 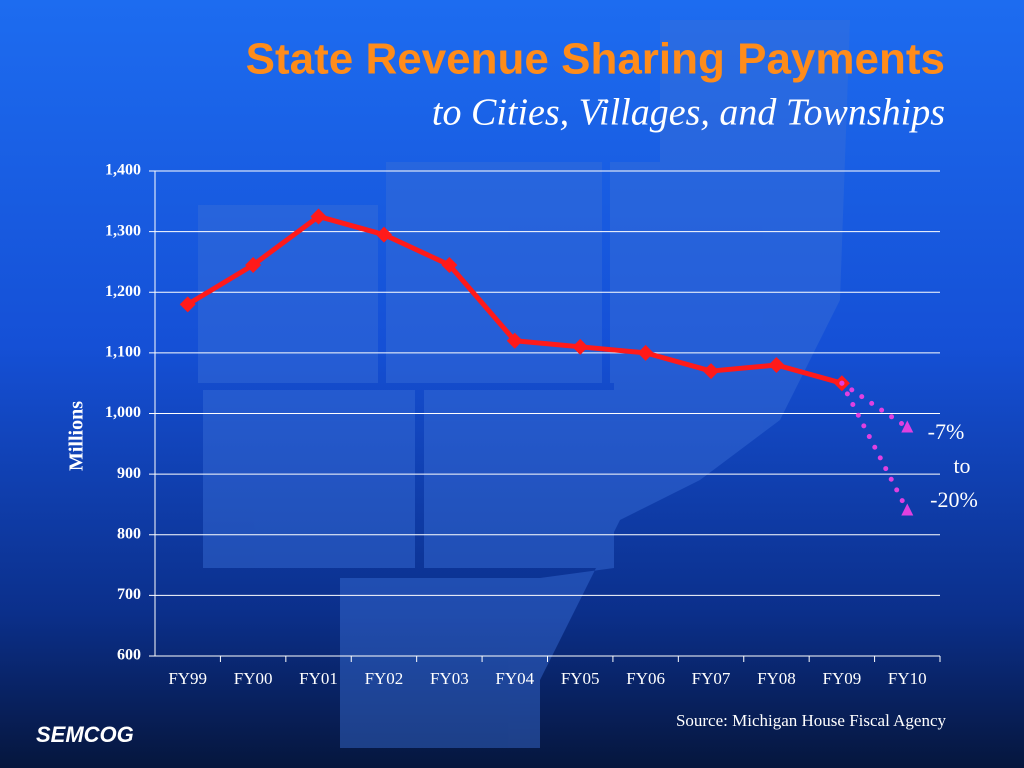 What do you see at coordinates (776, 678) in the screenshot?
I see `x-tick-label: FY08` at bounding box center [776, 678].